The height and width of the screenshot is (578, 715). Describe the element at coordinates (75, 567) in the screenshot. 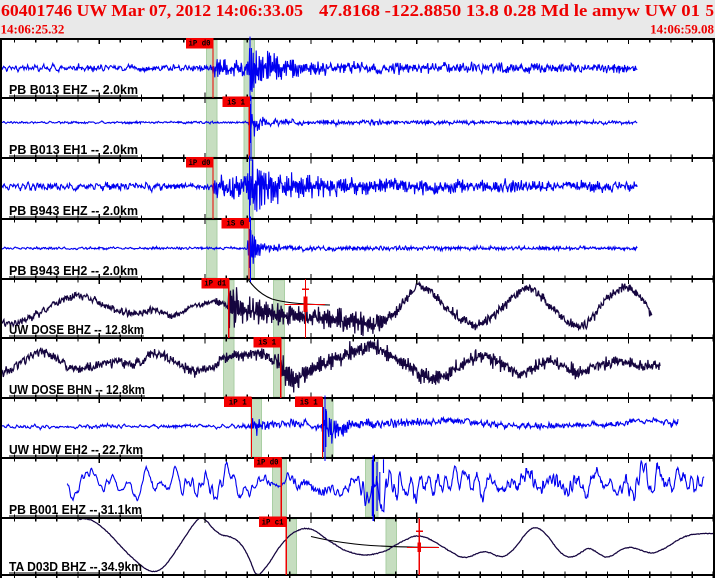

I see `svg-text: TA D03D BHZ -- 34.9km` at that location.